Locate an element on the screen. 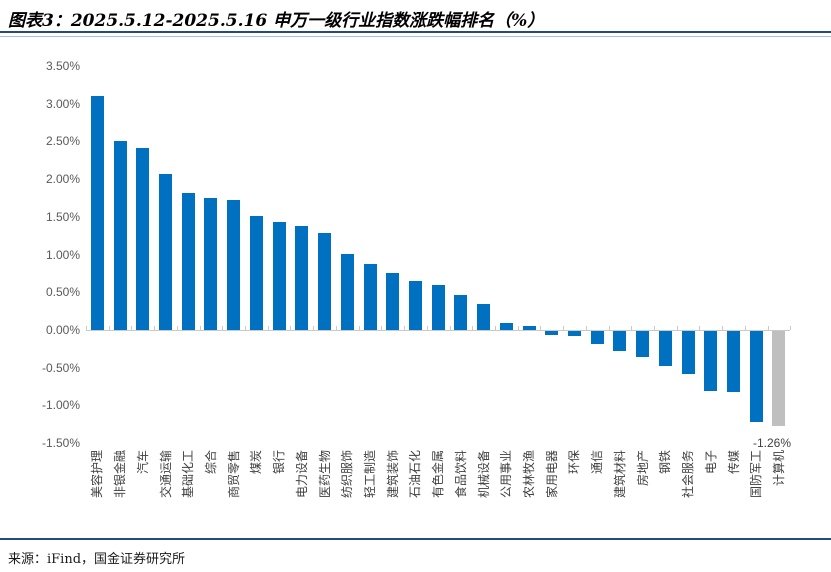  title-divider is located at coordinates (415, 34).